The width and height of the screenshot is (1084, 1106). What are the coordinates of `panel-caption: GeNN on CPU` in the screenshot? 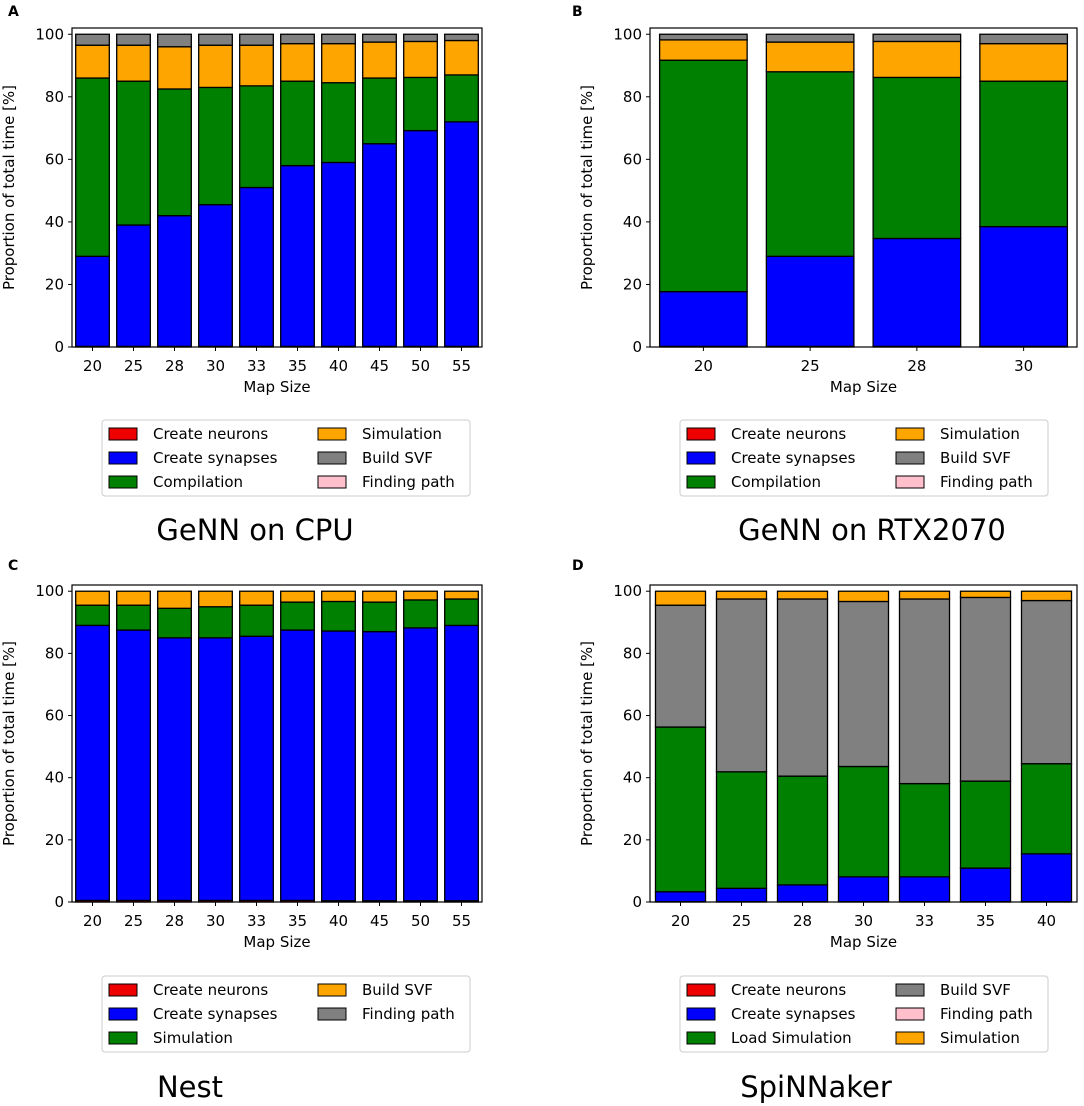 It's located at (254, 530).